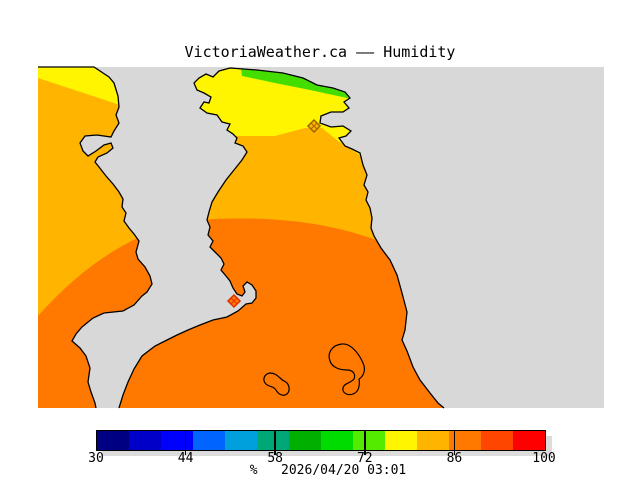 This screenshot has height=480, width=640. What do you see at coordinates (95, 237) in the screenshot?
I see `coastline-west-landmass` at bounding box center [95, 237].